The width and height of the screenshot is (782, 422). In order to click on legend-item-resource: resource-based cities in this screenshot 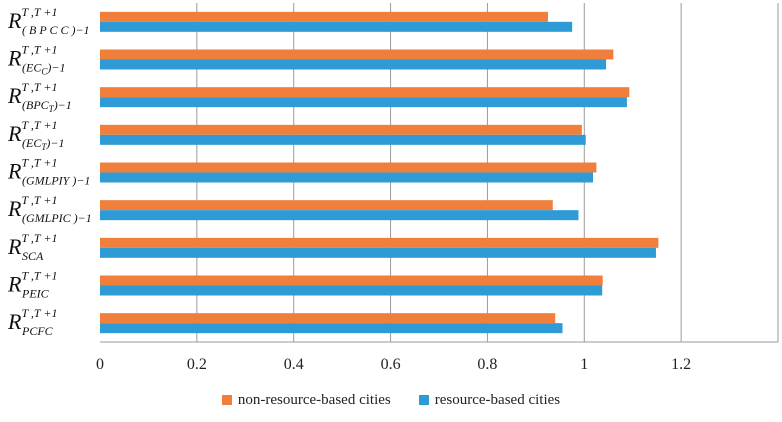, I will do `click(489, 400)`.